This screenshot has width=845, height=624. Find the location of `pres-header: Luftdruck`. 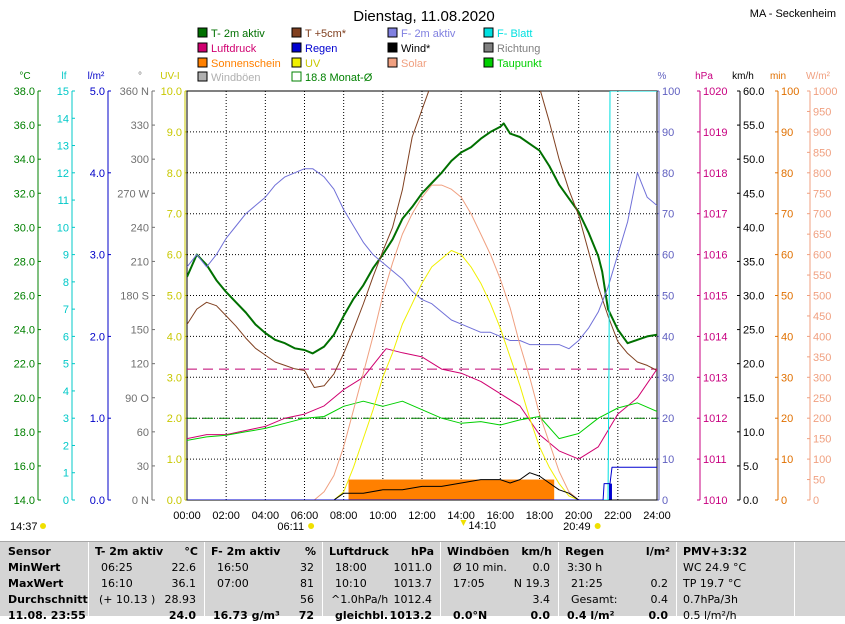

pres-header: Luftdruck is located at coordinates (359, 551).